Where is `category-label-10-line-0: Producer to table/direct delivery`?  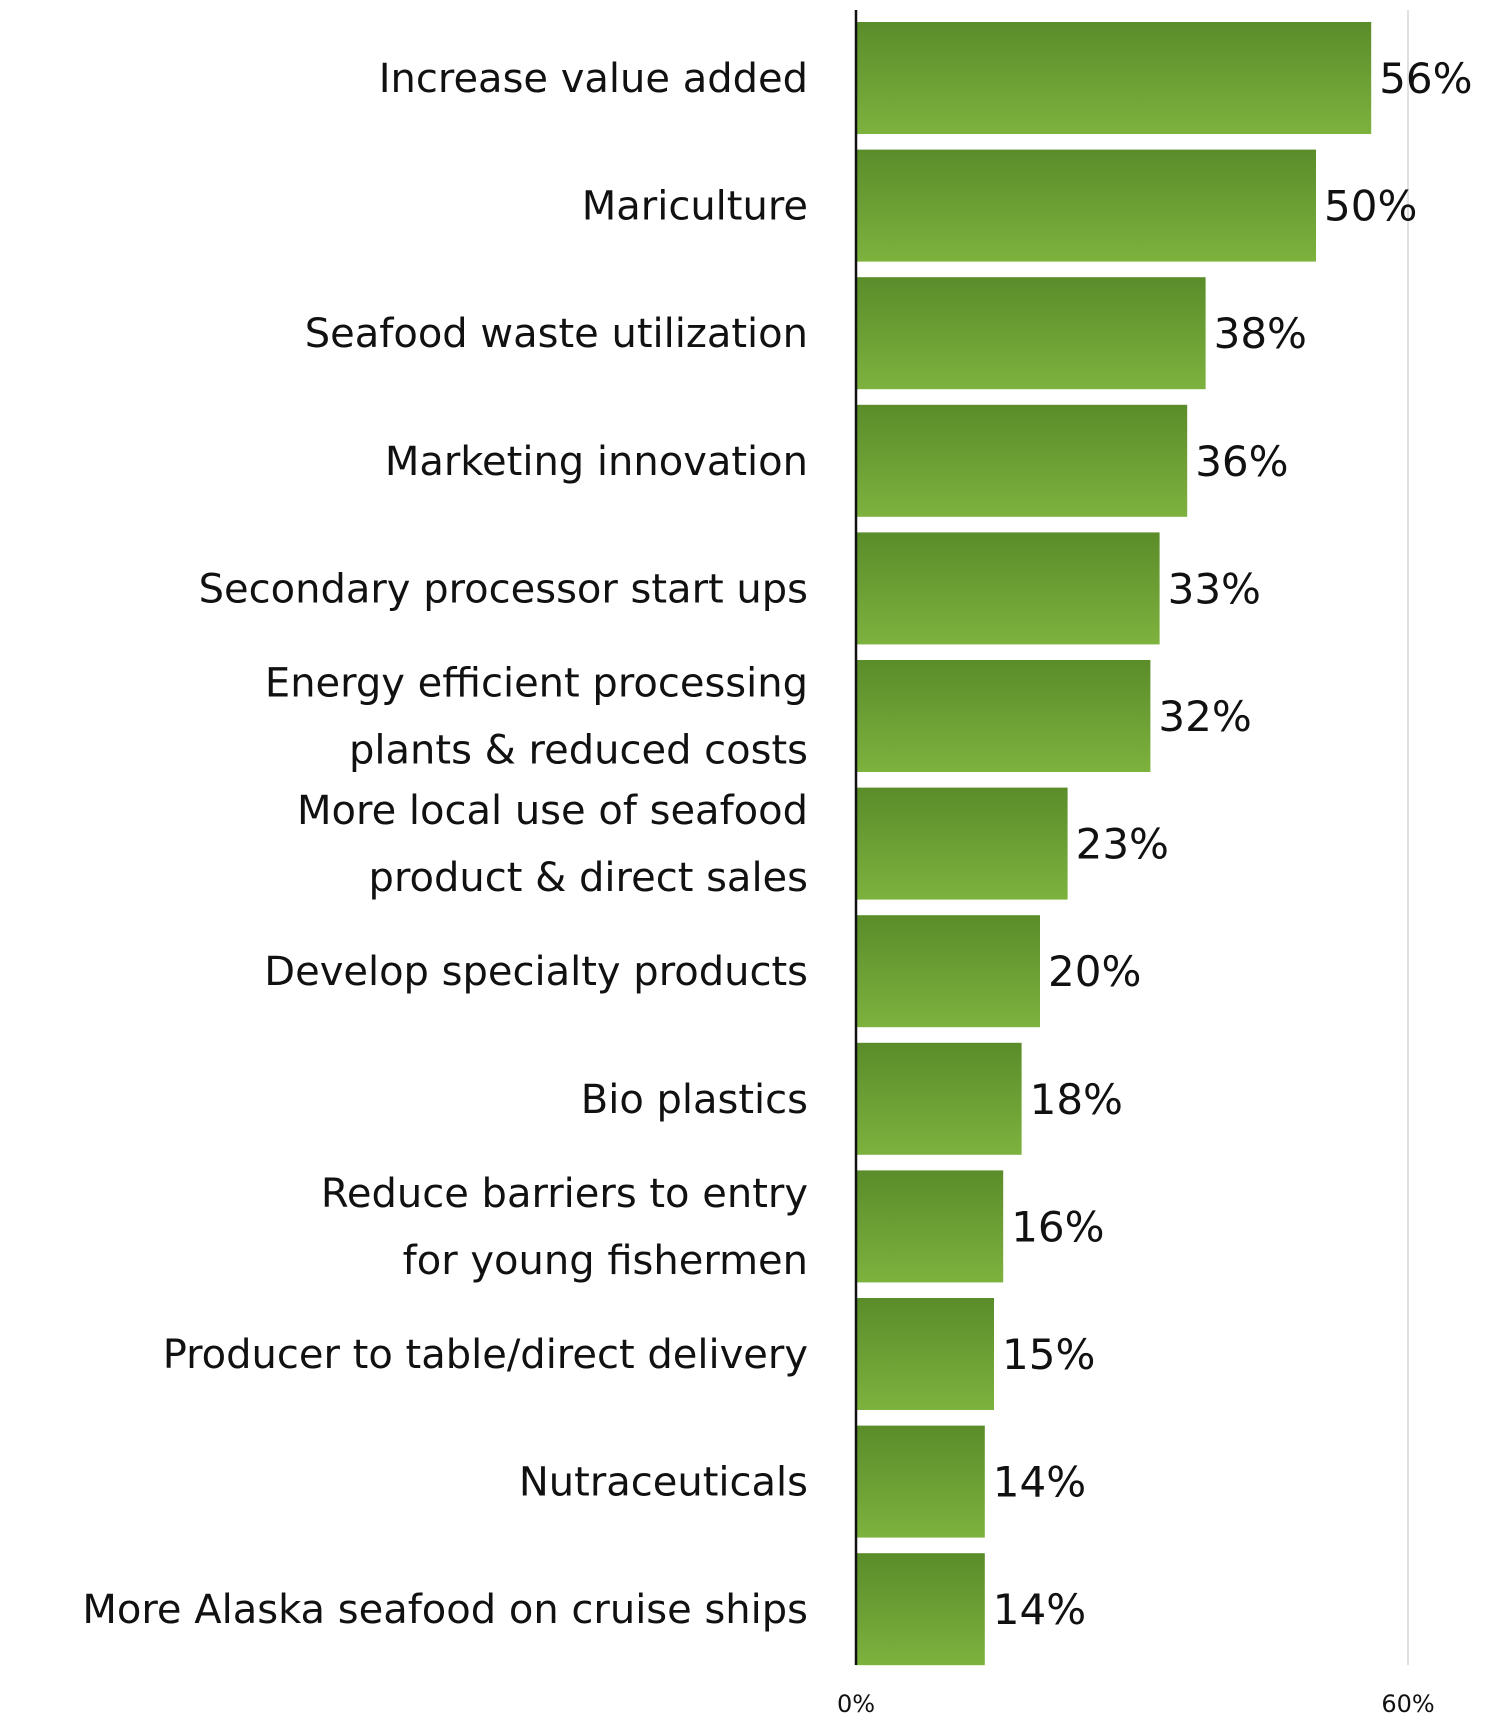 category-label-10-line-0: Producer to table/direct delivery is located at coordinates (485, 1355).